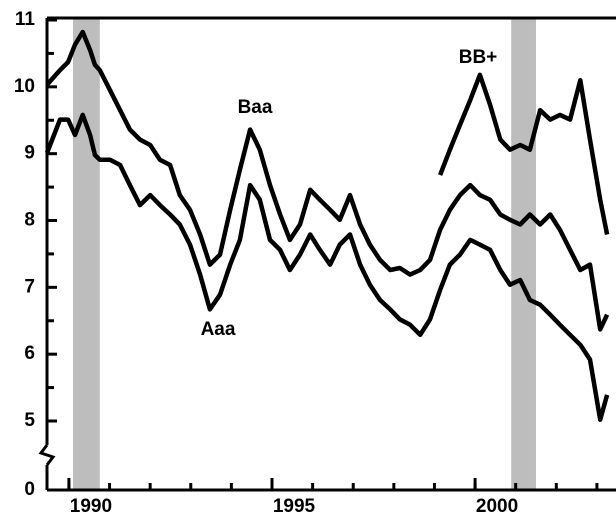 This screenshot has height=517, width=616. I want to click on x-tick-label: 2000, so click(497, 506).